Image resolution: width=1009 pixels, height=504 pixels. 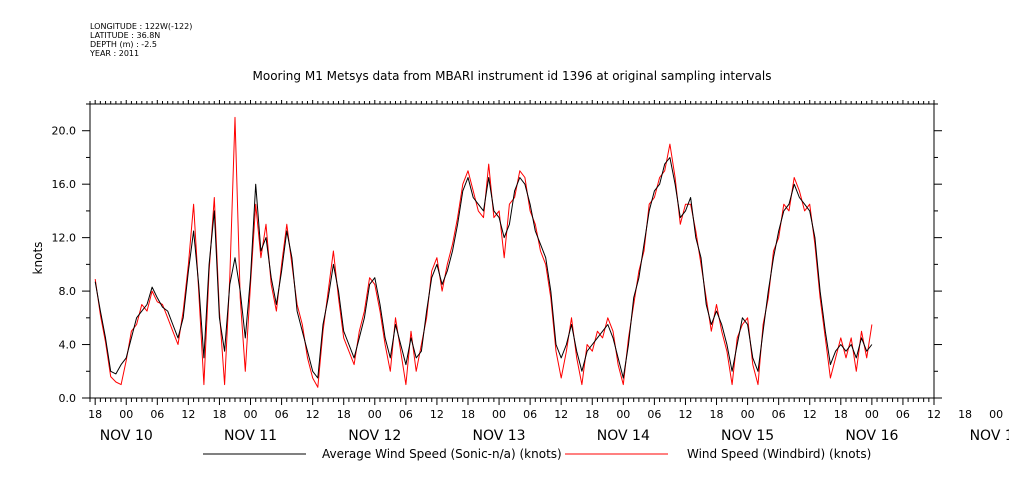 What do you see at coordinates (141, 26) in the screenshot?
I see `longitude-label: LONGITUDE : 122W(-122)` at bounding box center [141, 26].